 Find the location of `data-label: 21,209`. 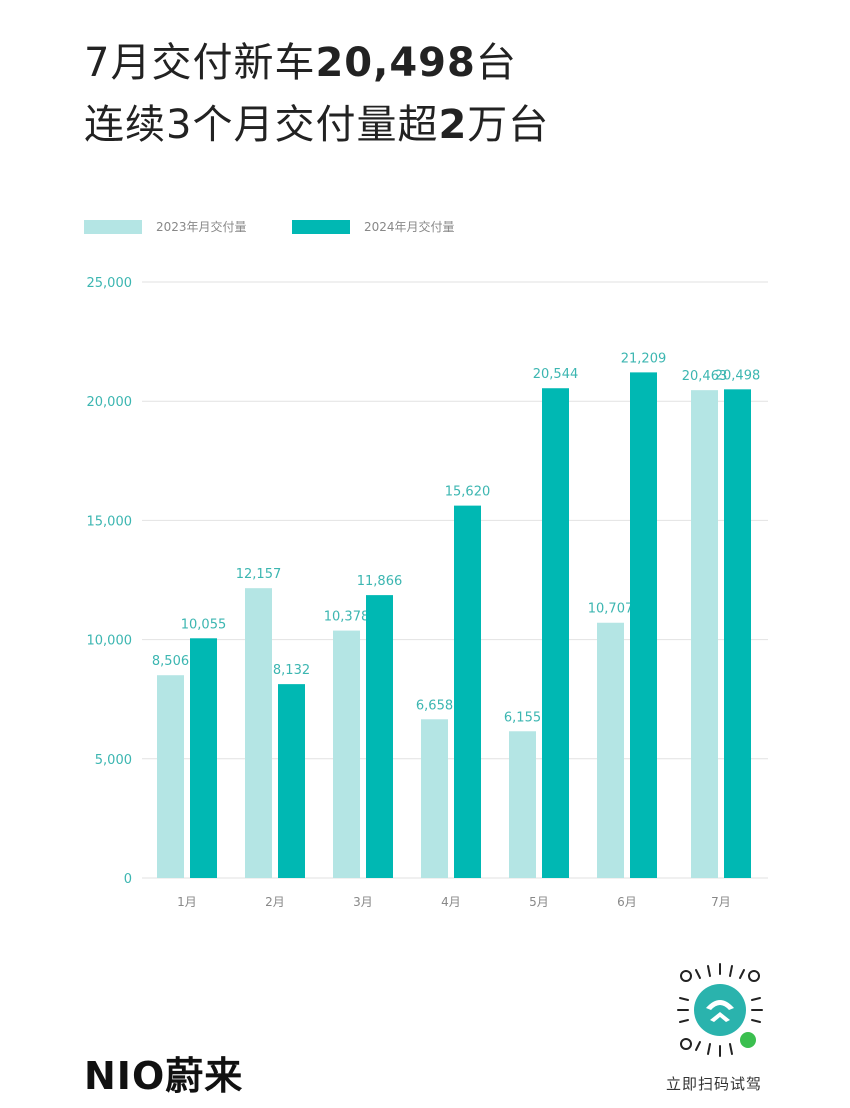

data-label: 21,209 is located at coordinates (644, 358).